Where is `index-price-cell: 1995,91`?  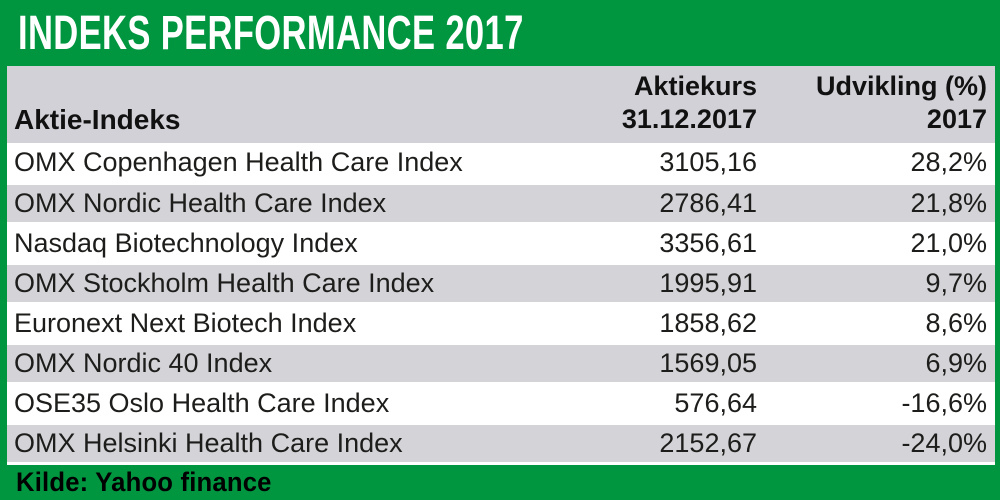
index-price-cell: 1995,91 is located at coordinates (657, 284).